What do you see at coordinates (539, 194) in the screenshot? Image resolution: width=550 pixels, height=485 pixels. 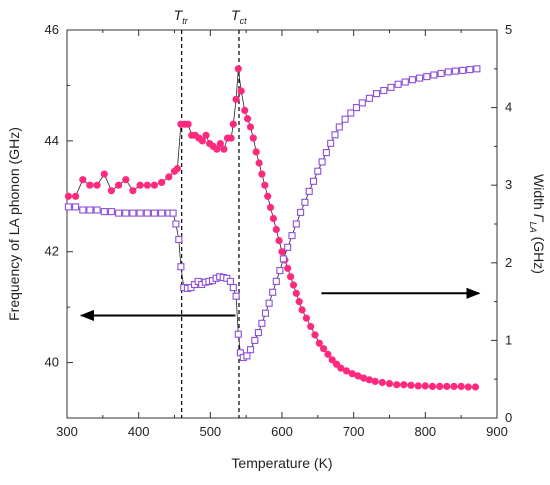 I see `right-y-axis-label-prefix: Width` at bounding box center [539, 194].